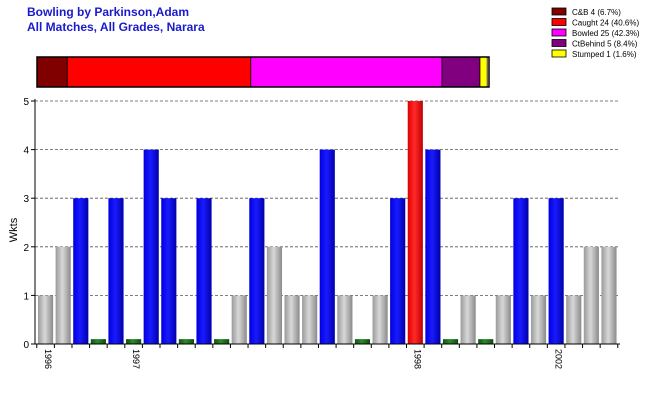 Image resolution: width=650 pixels, height=400 pixels. What do you see at coordinates (303, 359) in the screenshot?
I see `x-tick-labels: 1996 1997 1998 2002` at bounding box center [303, 359].